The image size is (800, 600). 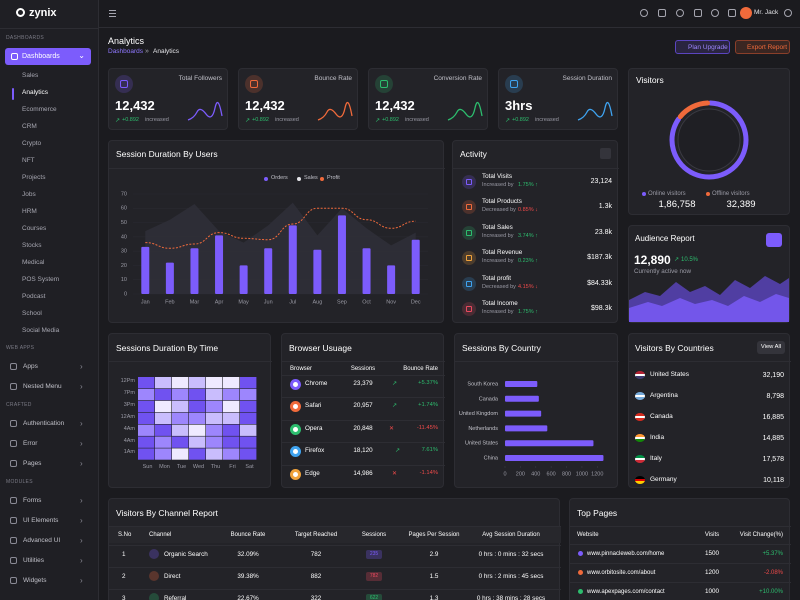 I want to click on table-cell: 1.3, so click(x=434, y=597).